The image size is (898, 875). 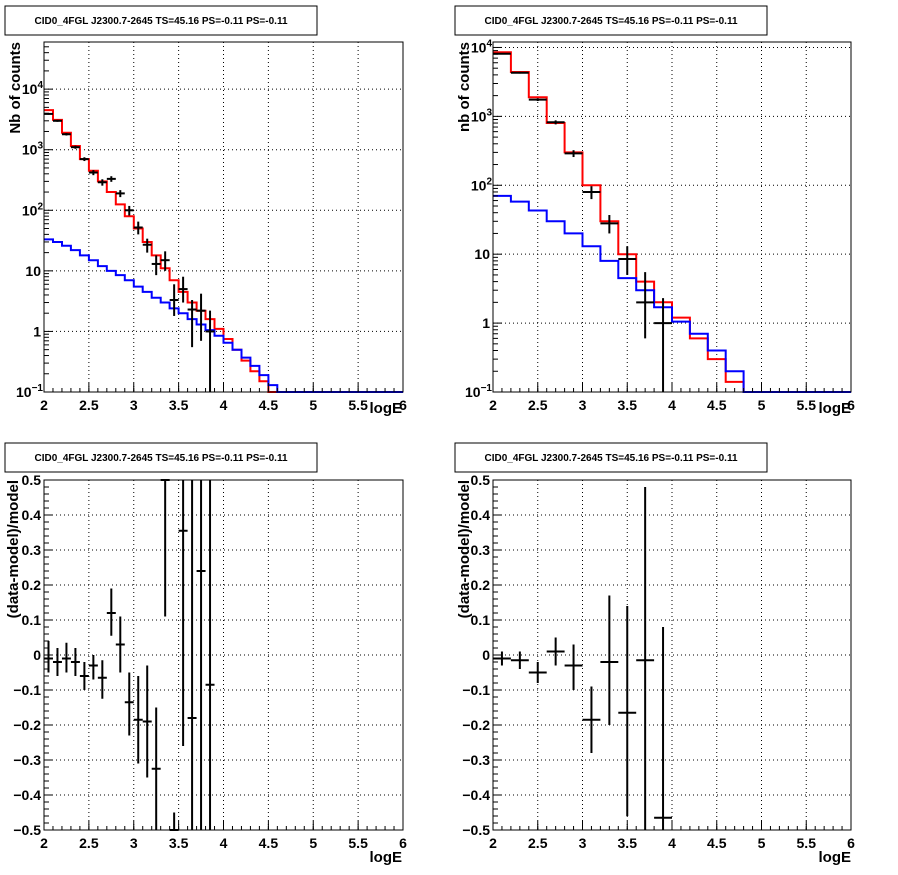 I want to click on y-tick-label: −0.2, so click(x=476, y=725).